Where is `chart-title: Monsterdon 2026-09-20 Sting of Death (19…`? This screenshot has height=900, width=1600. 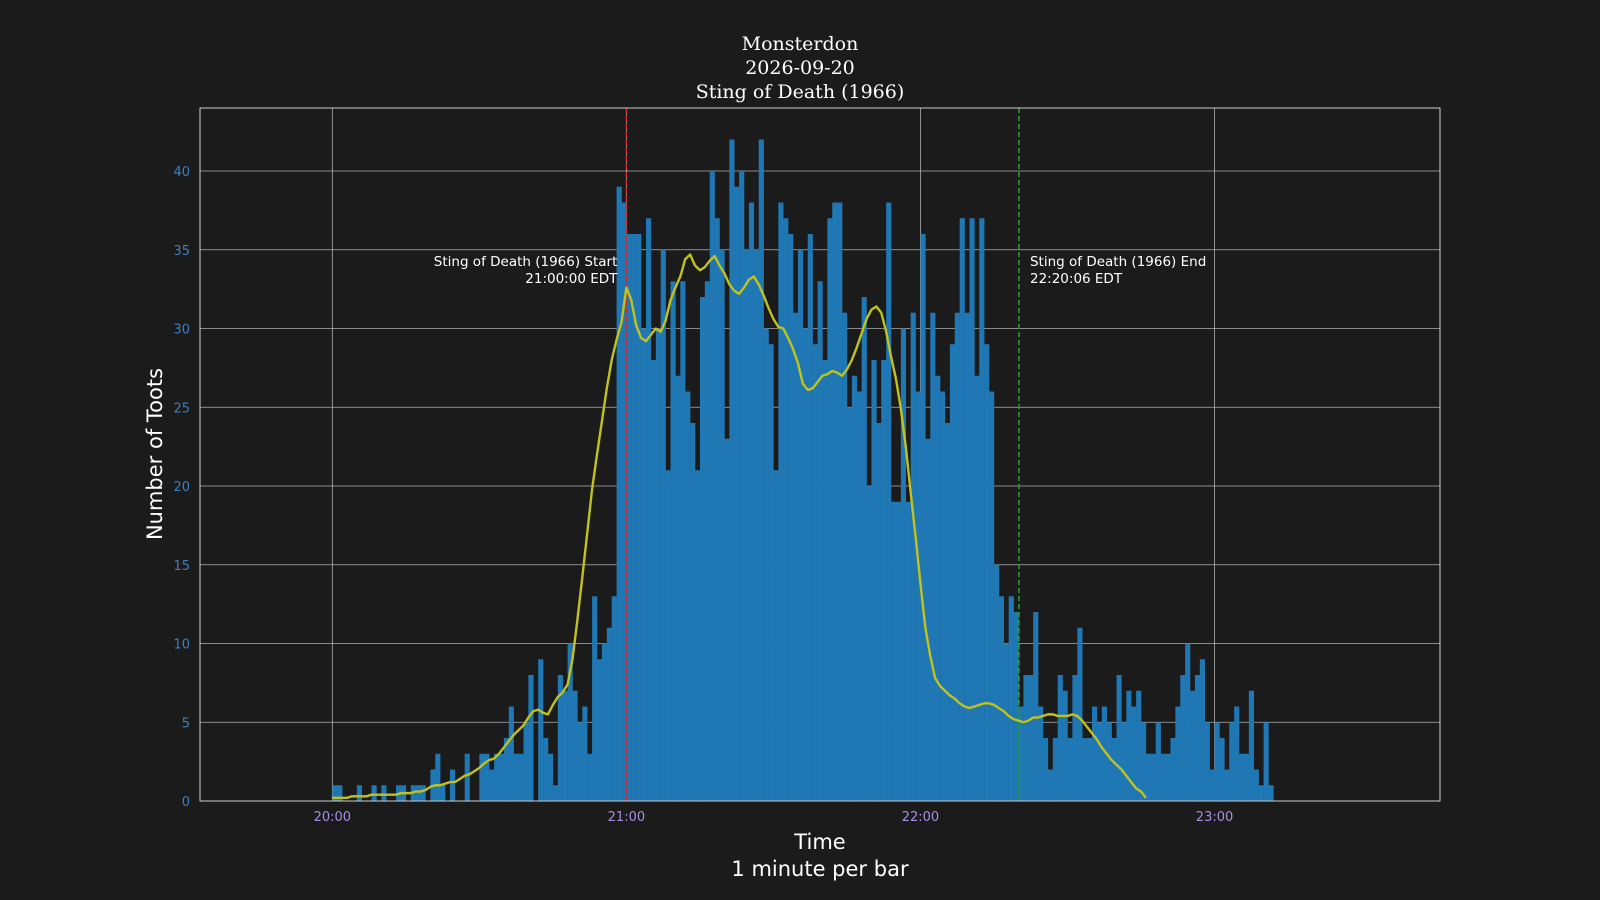
chart-title: Monsterdon 2026-09-20 Sting of Death (19… is located at coordinates (800, 68).